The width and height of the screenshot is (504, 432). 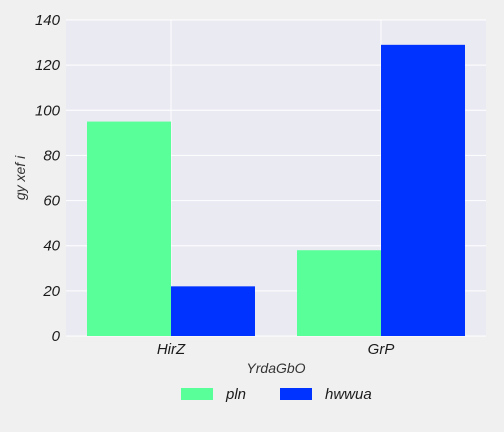 I want to click on x-axis-label: YrdaGbO, so click(x=275, y=368).